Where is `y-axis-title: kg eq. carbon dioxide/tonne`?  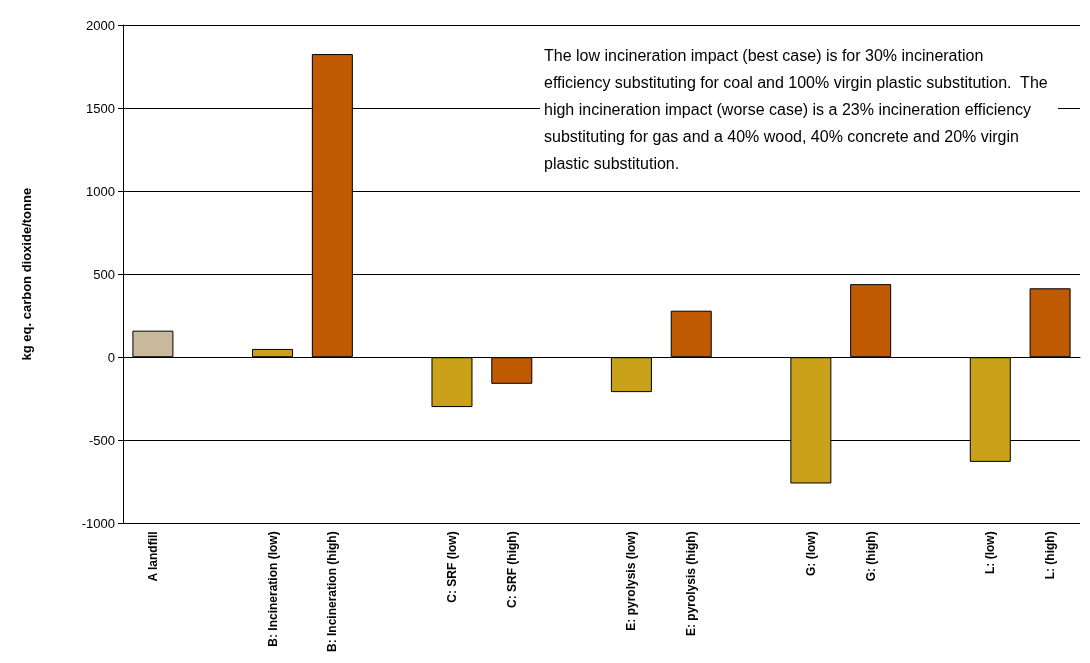 y-axis-title: kg eq. carbon dioxide/tonne is located at coordinates (26, 274).